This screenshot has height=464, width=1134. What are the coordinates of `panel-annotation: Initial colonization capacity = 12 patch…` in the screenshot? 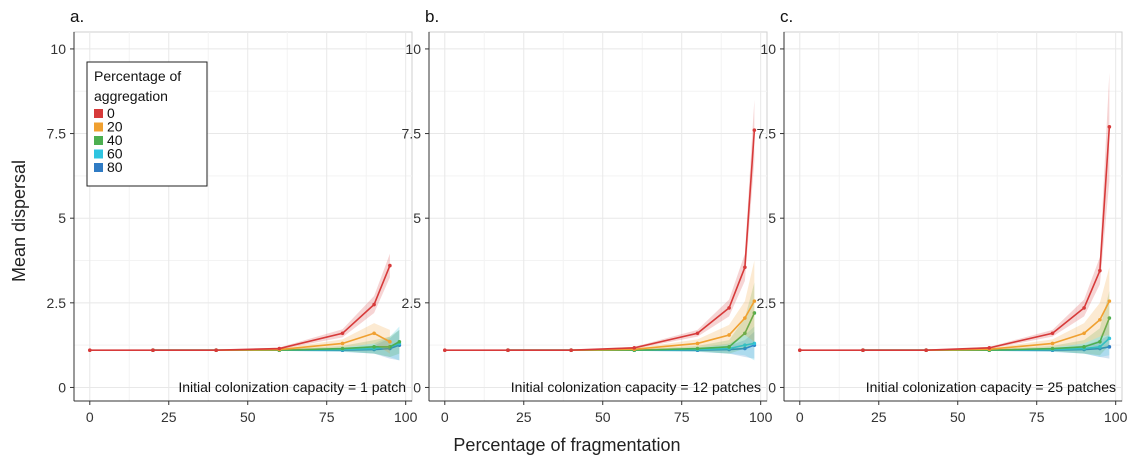 It's located at (636, 387).